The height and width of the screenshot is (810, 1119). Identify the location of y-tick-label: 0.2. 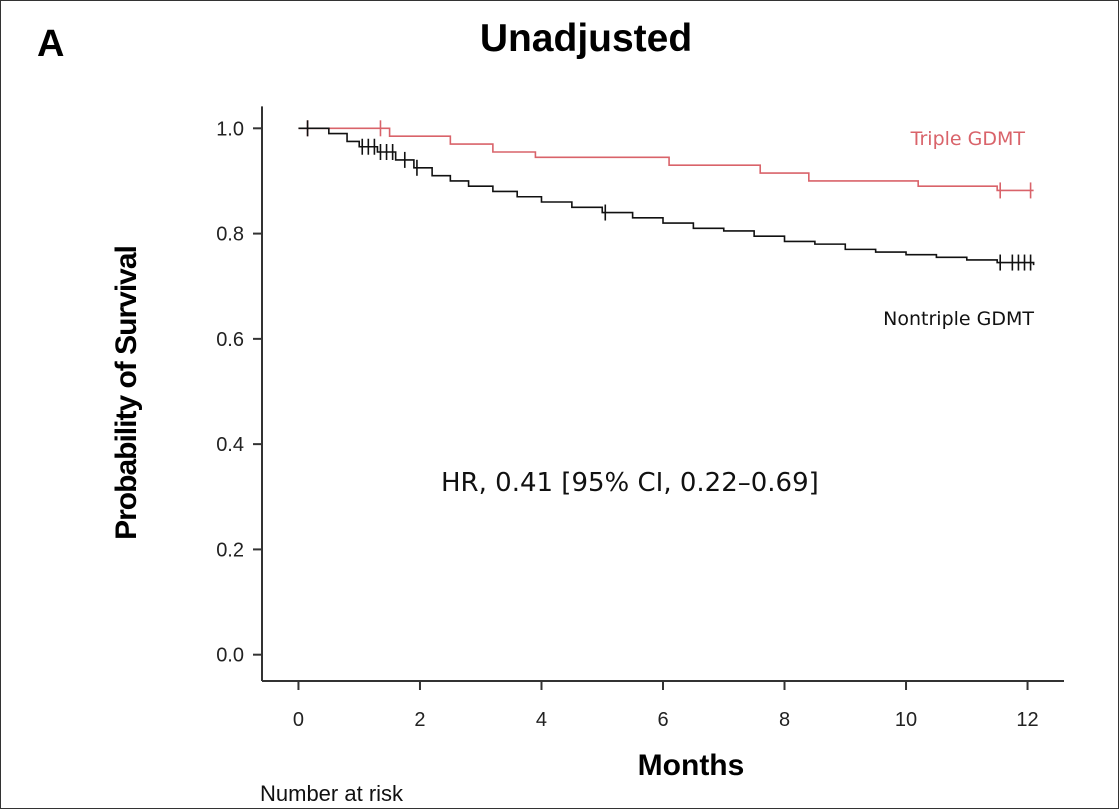
(230, 550).